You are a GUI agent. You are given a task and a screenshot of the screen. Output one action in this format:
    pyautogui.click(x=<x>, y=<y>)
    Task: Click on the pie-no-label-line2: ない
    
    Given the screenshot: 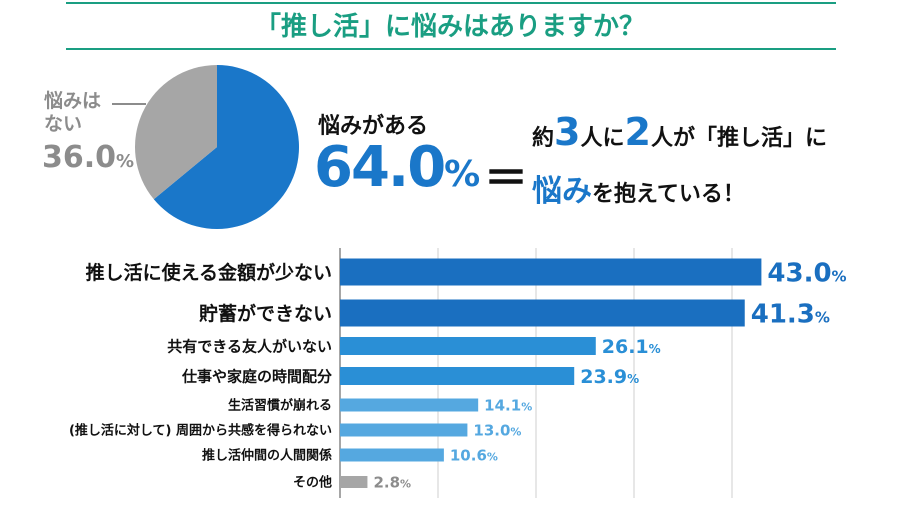 What is the action you would take?
    pyautogui.click(x=63, y=124)
    